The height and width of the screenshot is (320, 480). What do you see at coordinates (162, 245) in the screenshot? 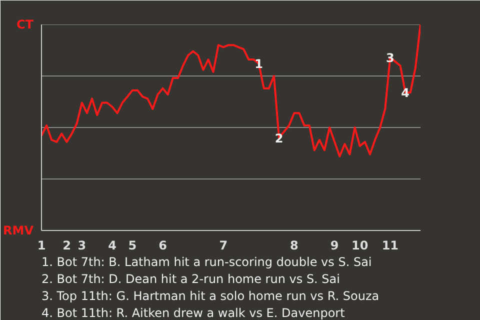
I see `x-tick-label: 6` at bounding box center [162, 245].